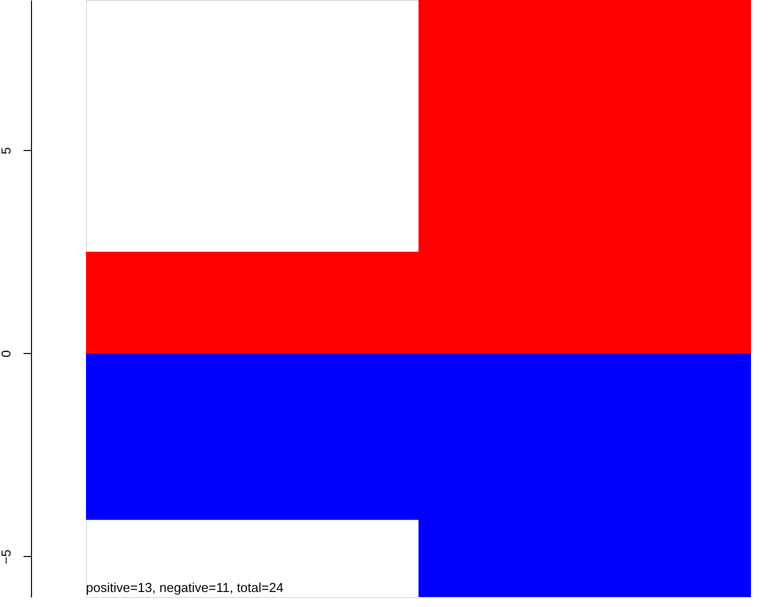  I want to click on annotation: positive=13, negative=11, total=24, so click(185, 587).